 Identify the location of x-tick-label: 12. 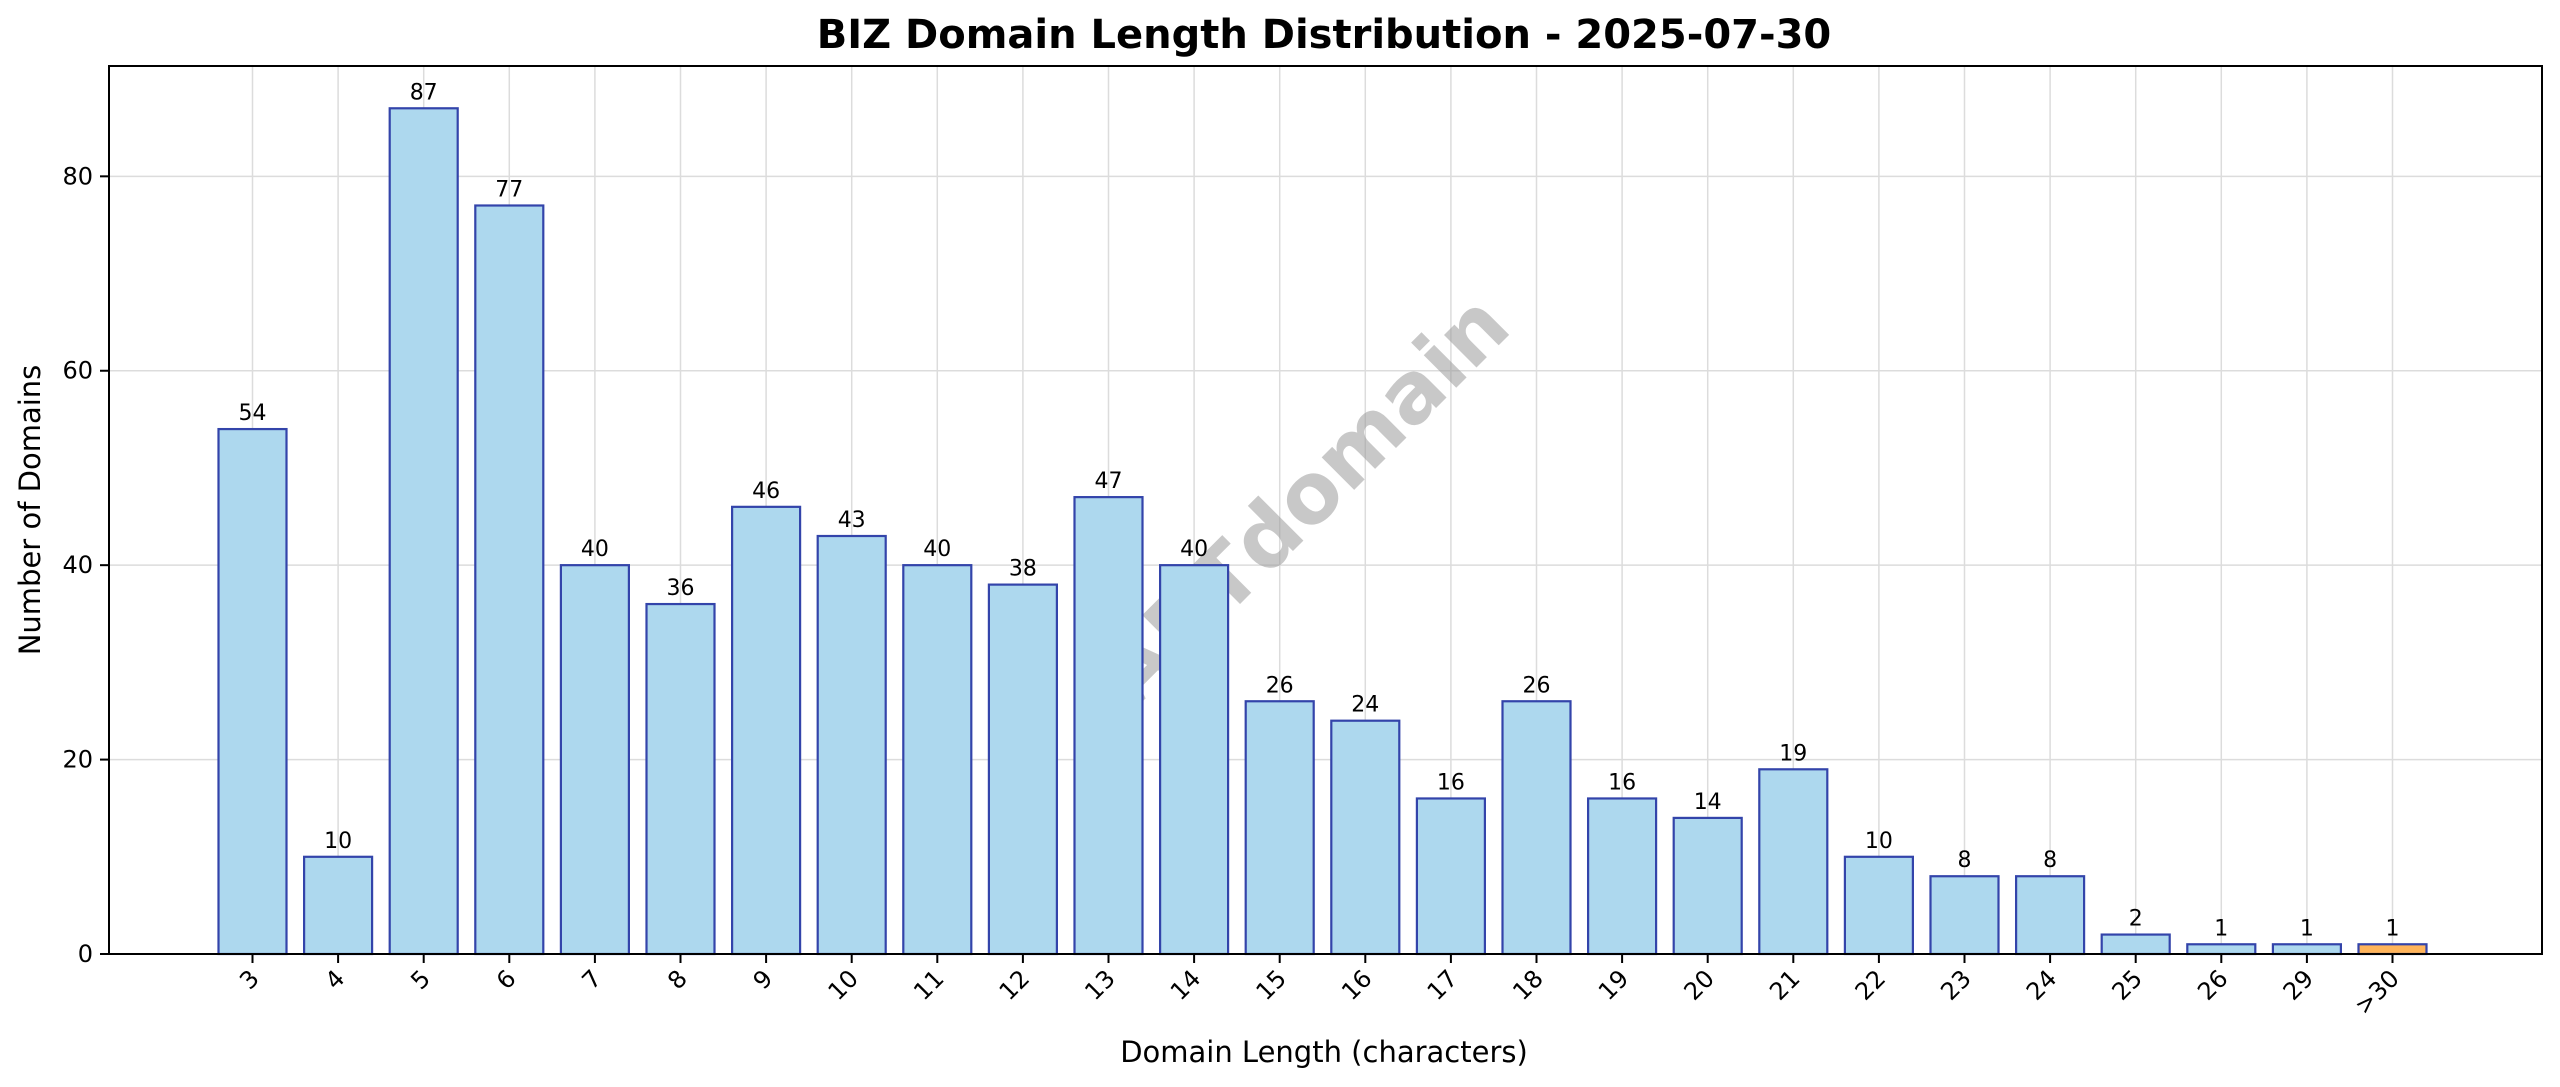
(1014, 984).